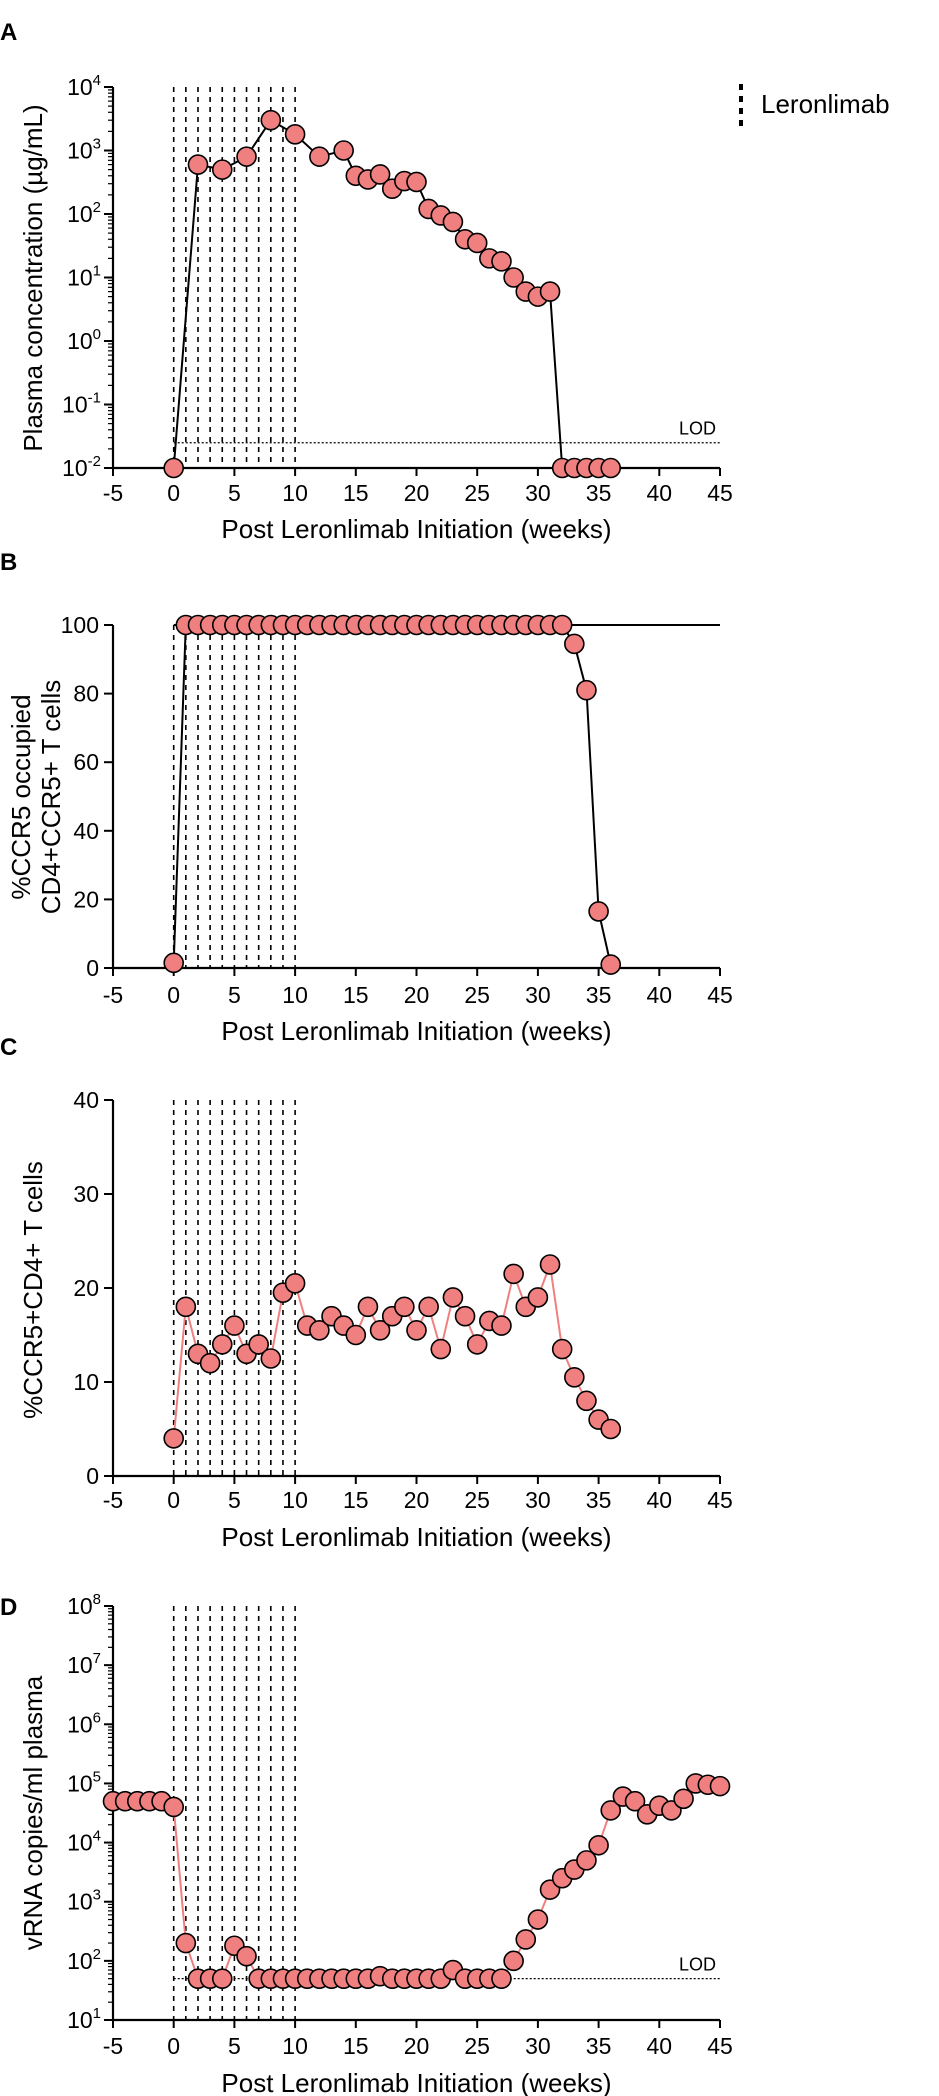 This screenshot has width=939, height=2096. I want to click on lod-label: LOD, so click(697, 429).